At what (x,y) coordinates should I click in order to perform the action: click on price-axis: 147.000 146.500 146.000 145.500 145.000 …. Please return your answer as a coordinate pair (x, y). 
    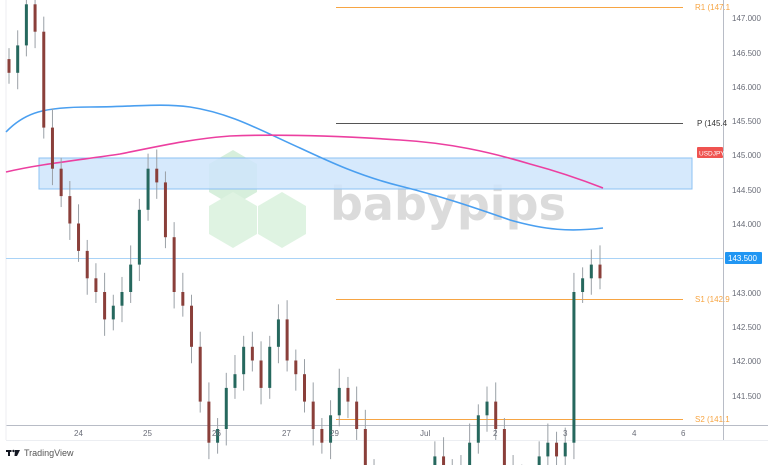
    Looking at the image, I should click on (746, 207).